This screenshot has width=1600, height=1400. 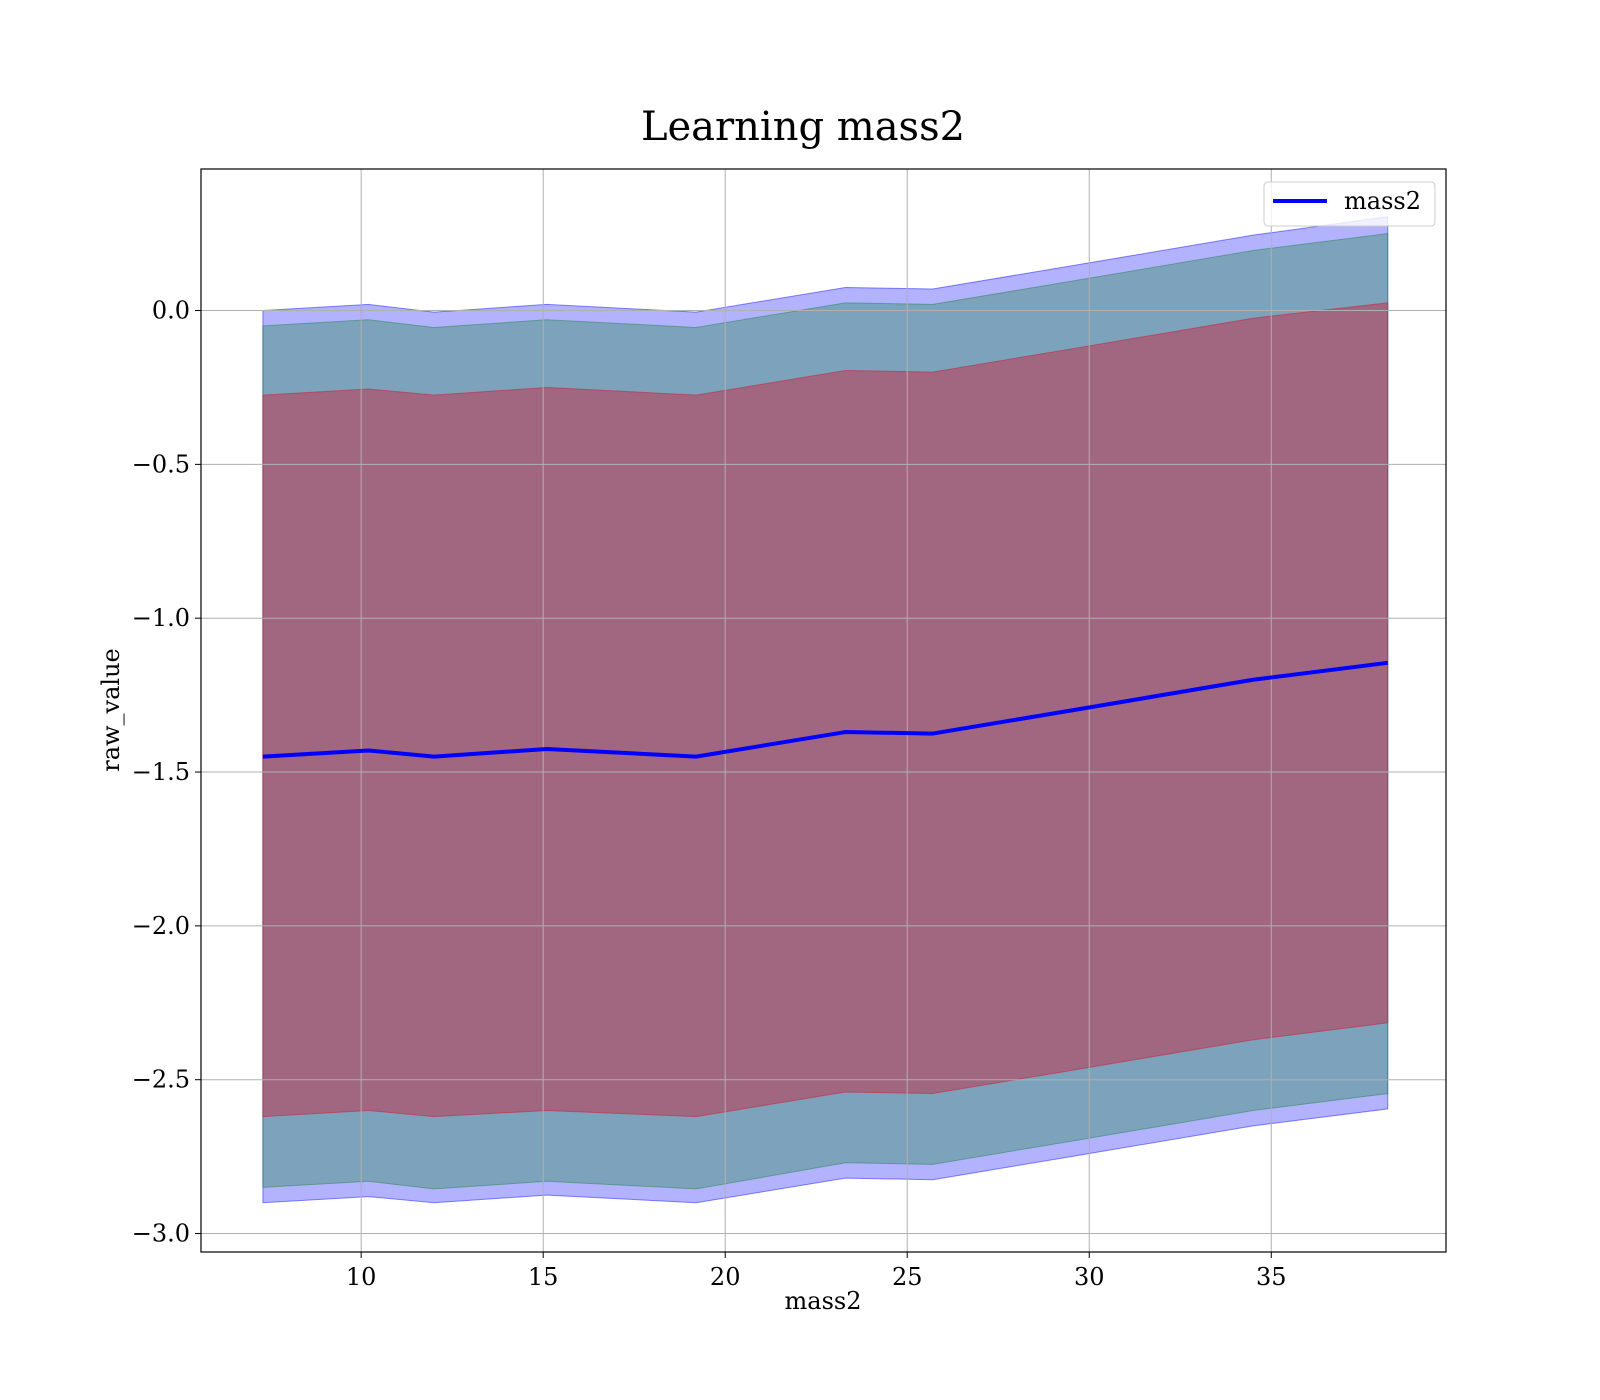 I want to click on legend: mass2, so click(x=1349, y=204).